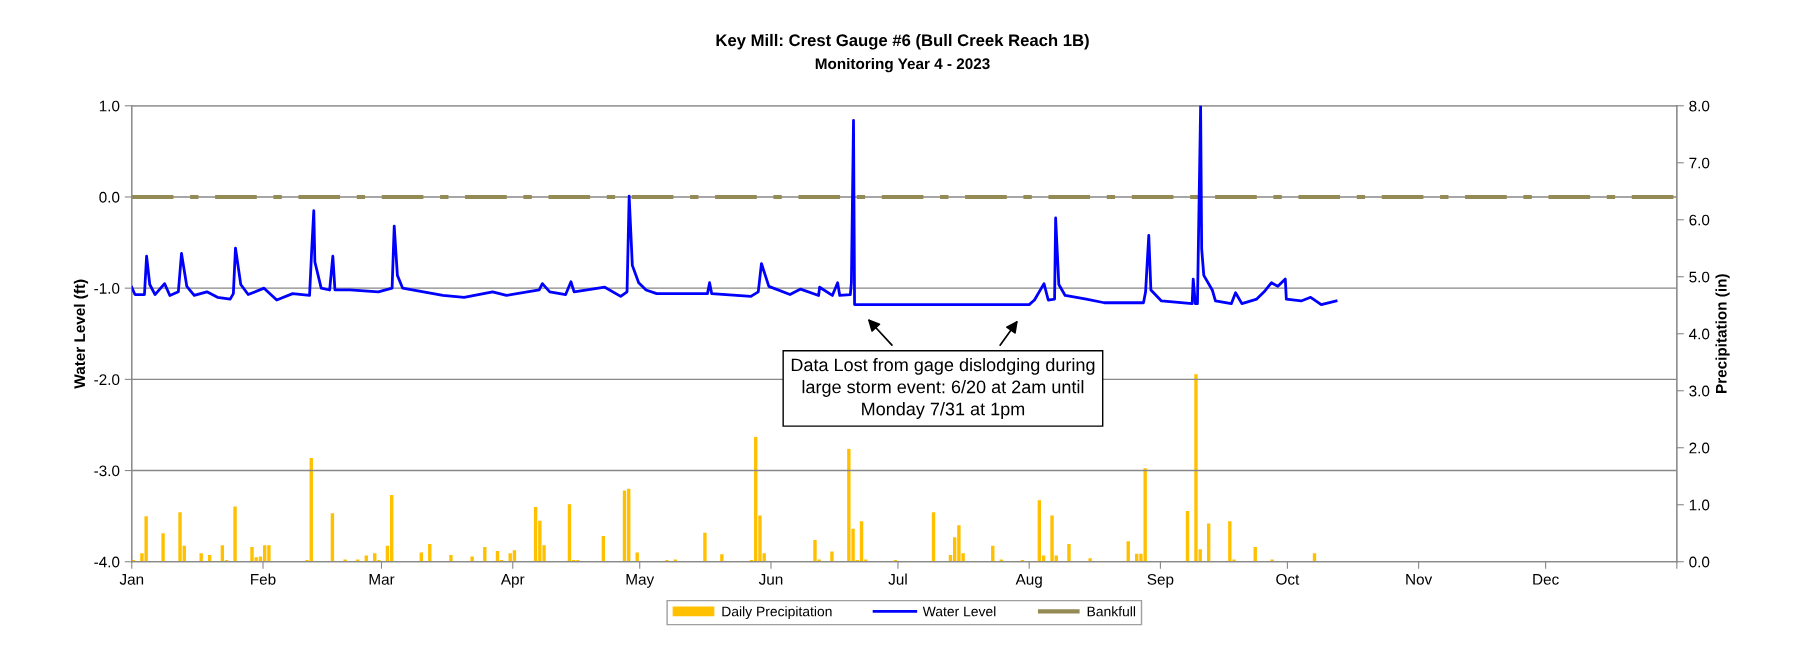 Image resolution: width=1805 pixels, height=657 pixels. What do you see at coordinates (1419, 579) in the screenshot?
I see `x-tick-label: Nov` at bounding box center [1419, 579].